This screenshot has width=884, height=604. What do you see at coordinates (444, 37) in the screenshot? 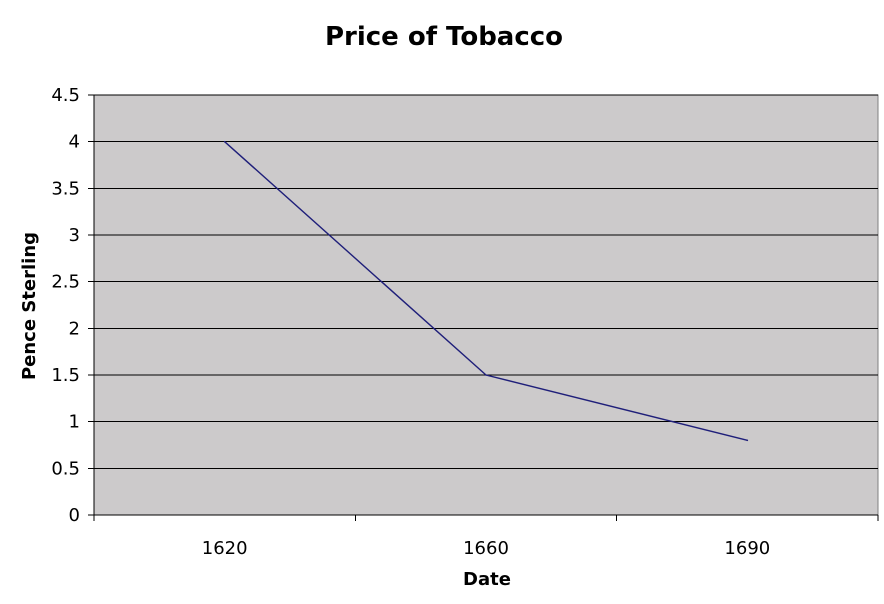
I see `chart-title: Price of Tobacco` at bounding box center [444, 37].